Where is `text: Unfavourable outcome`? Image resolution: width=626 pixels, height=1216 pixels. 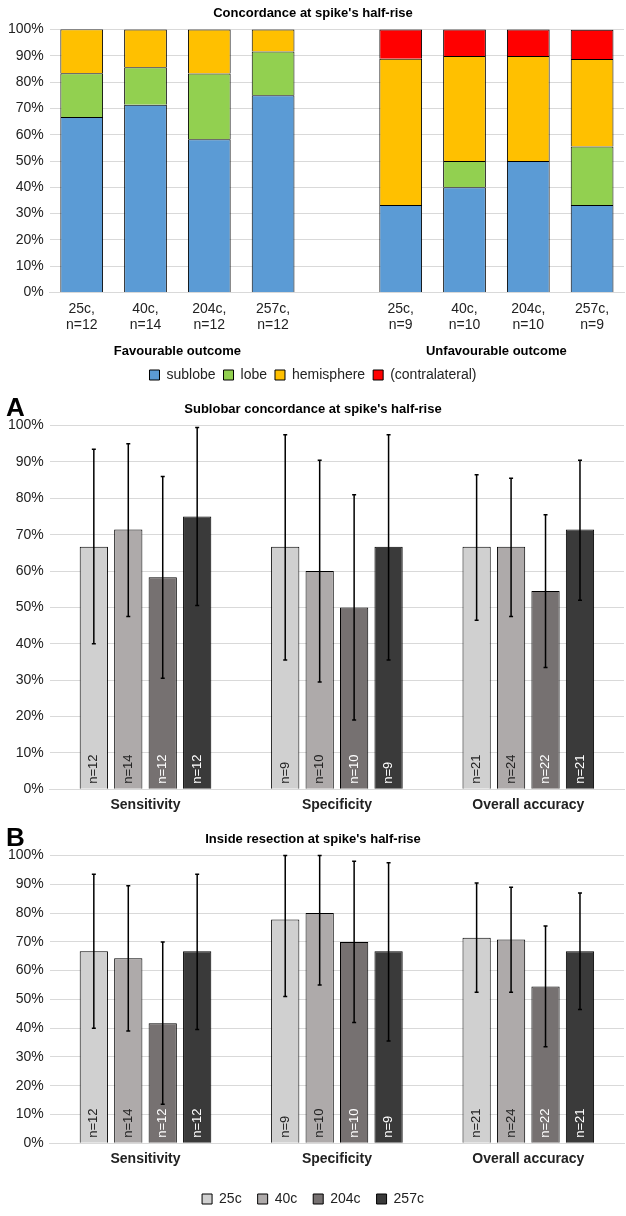
text: Unfavourable outcome is located at coordinates (496, 351).